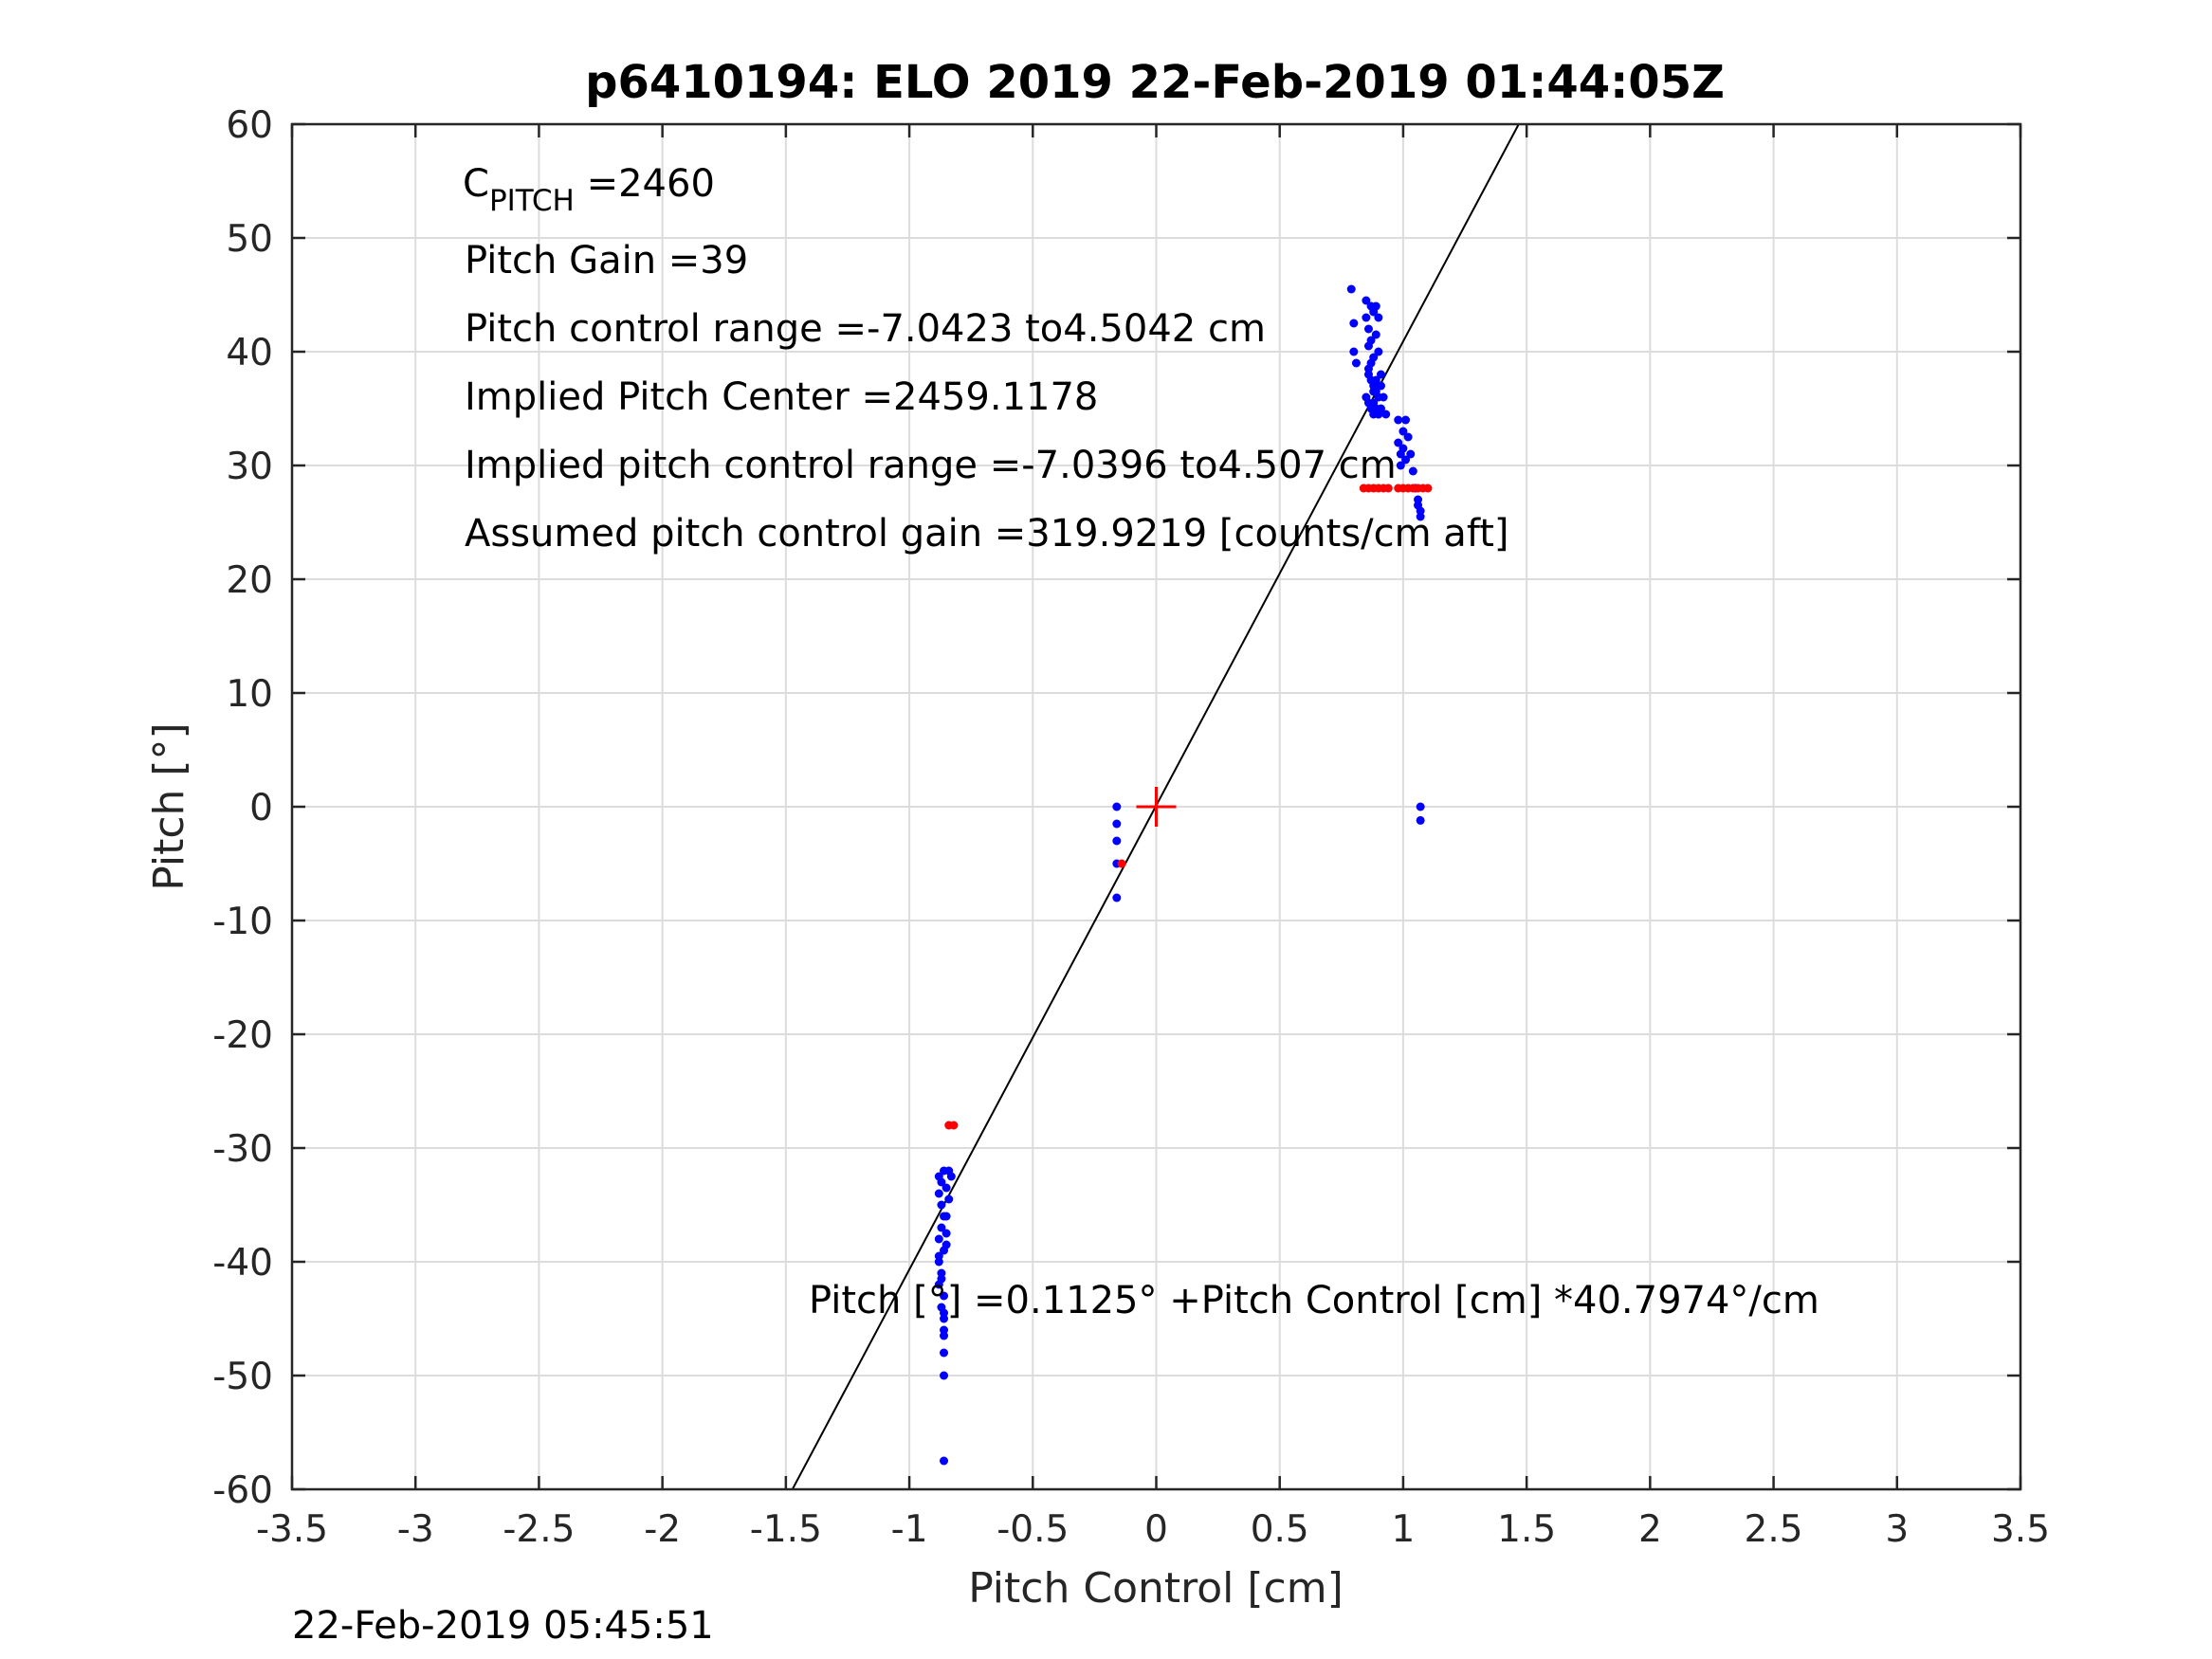 The width and height of the screenshot is (2212, 1659). I want to click on cpitch-subscript: PITCH, so click(532, 201).